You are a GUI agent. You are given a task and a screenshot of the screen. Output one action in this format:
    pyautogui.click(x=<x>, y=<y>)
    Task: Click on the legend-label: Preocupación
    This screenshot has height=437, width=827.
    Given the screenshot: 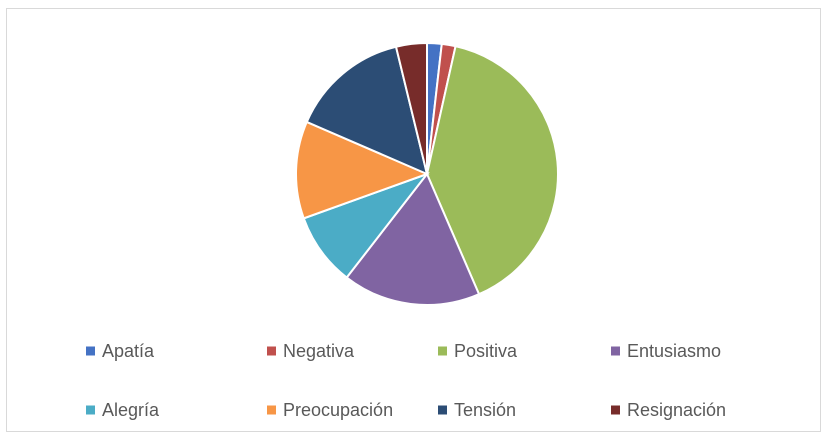 What is the action you would take?
    pyautogui.click(x=338, y=410)
    